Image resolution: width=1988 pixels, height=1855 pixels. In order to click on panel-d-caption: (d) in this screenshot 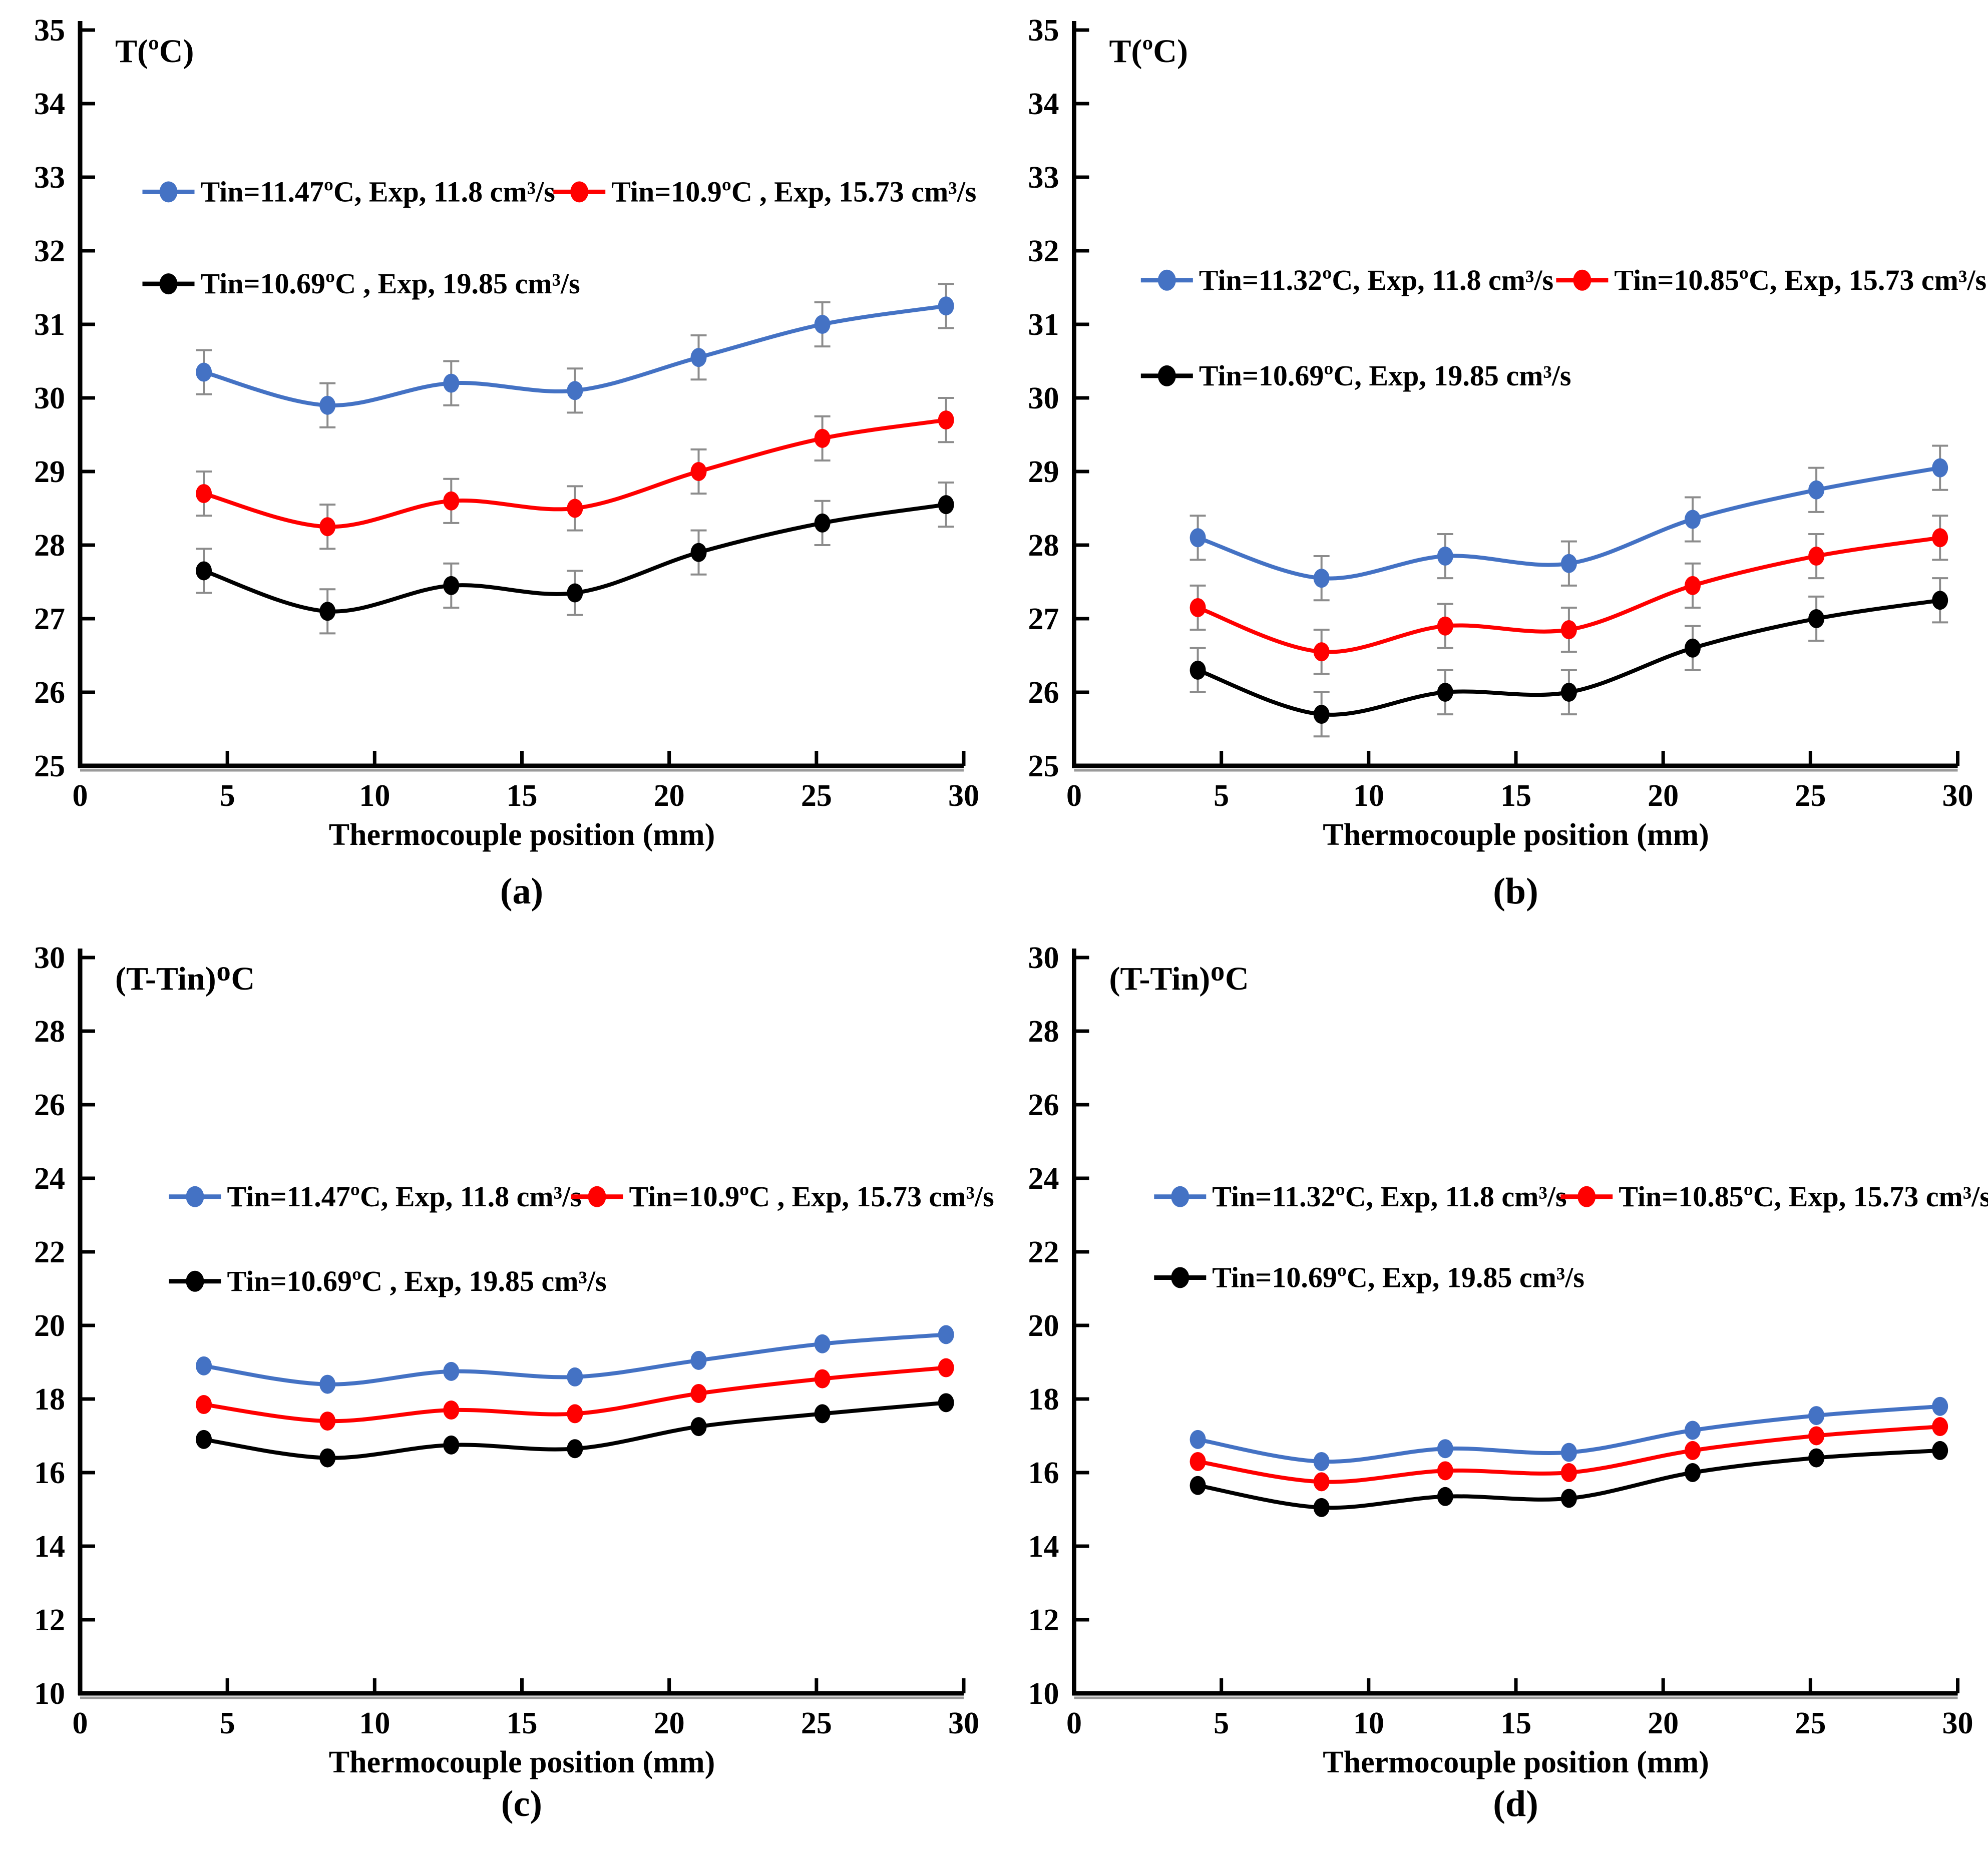, I will do `click(1515, 1804)`.